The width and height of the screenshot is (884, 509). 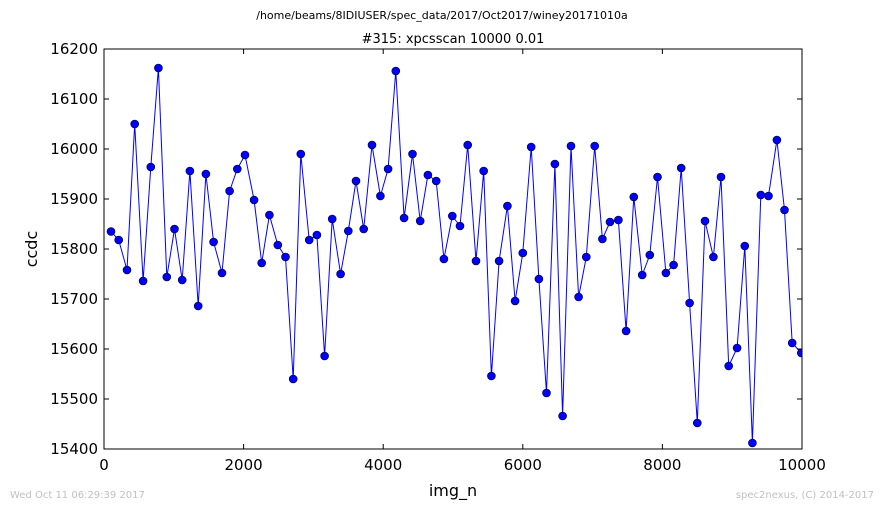 I want to click on footer-credit: spec2nexus, (C) 2014-2017, so click(x=805, y=495).